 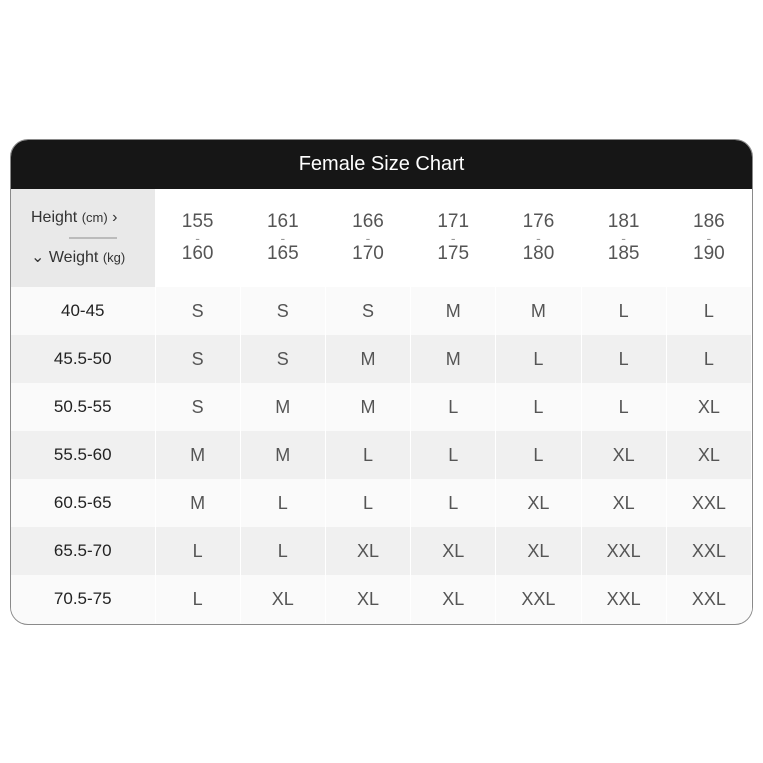 What do you see at coordinates (538, 221) in the screenshot?
I see `height-min: 176` at bounding box center [538, 221].